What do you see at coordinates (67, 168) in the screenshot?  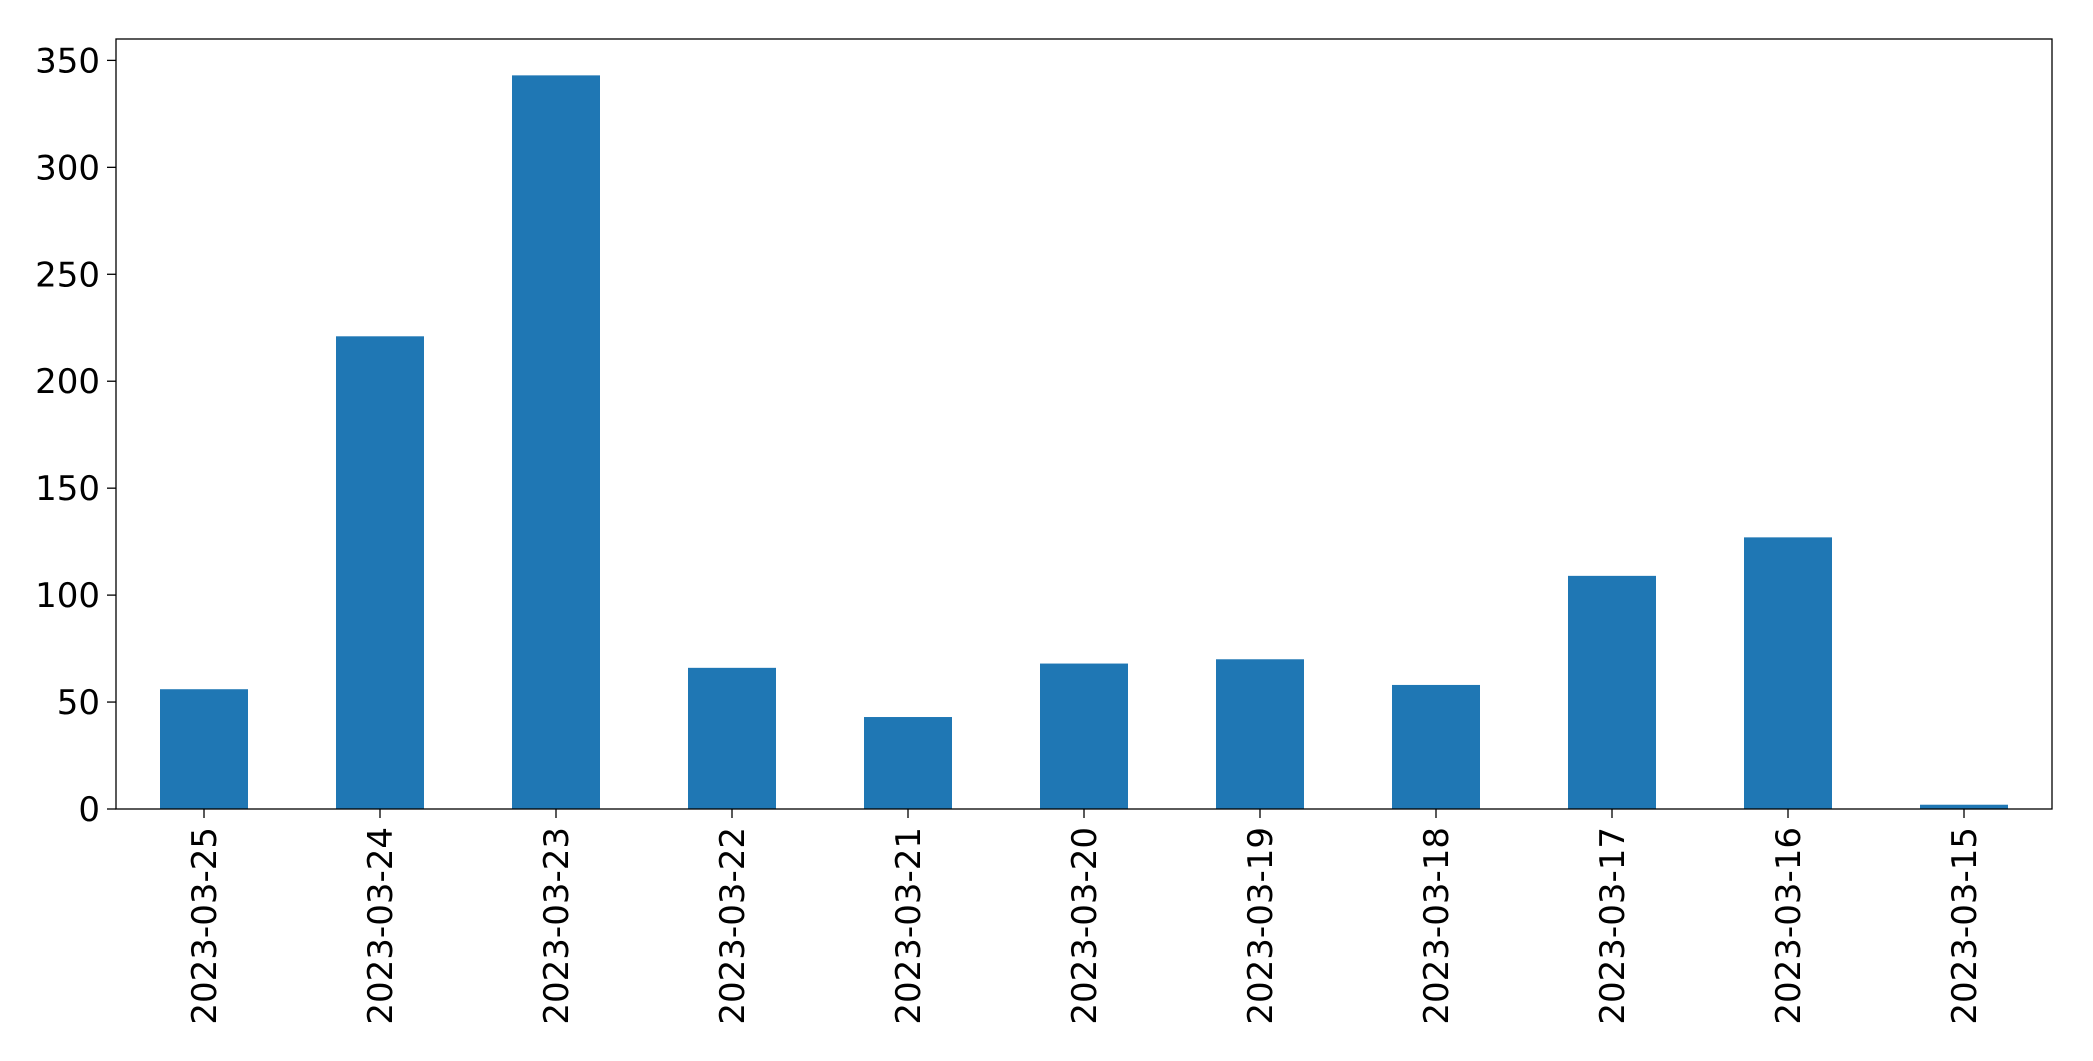 I see `y-tick-label: 300` at bounding box center [67, 168].